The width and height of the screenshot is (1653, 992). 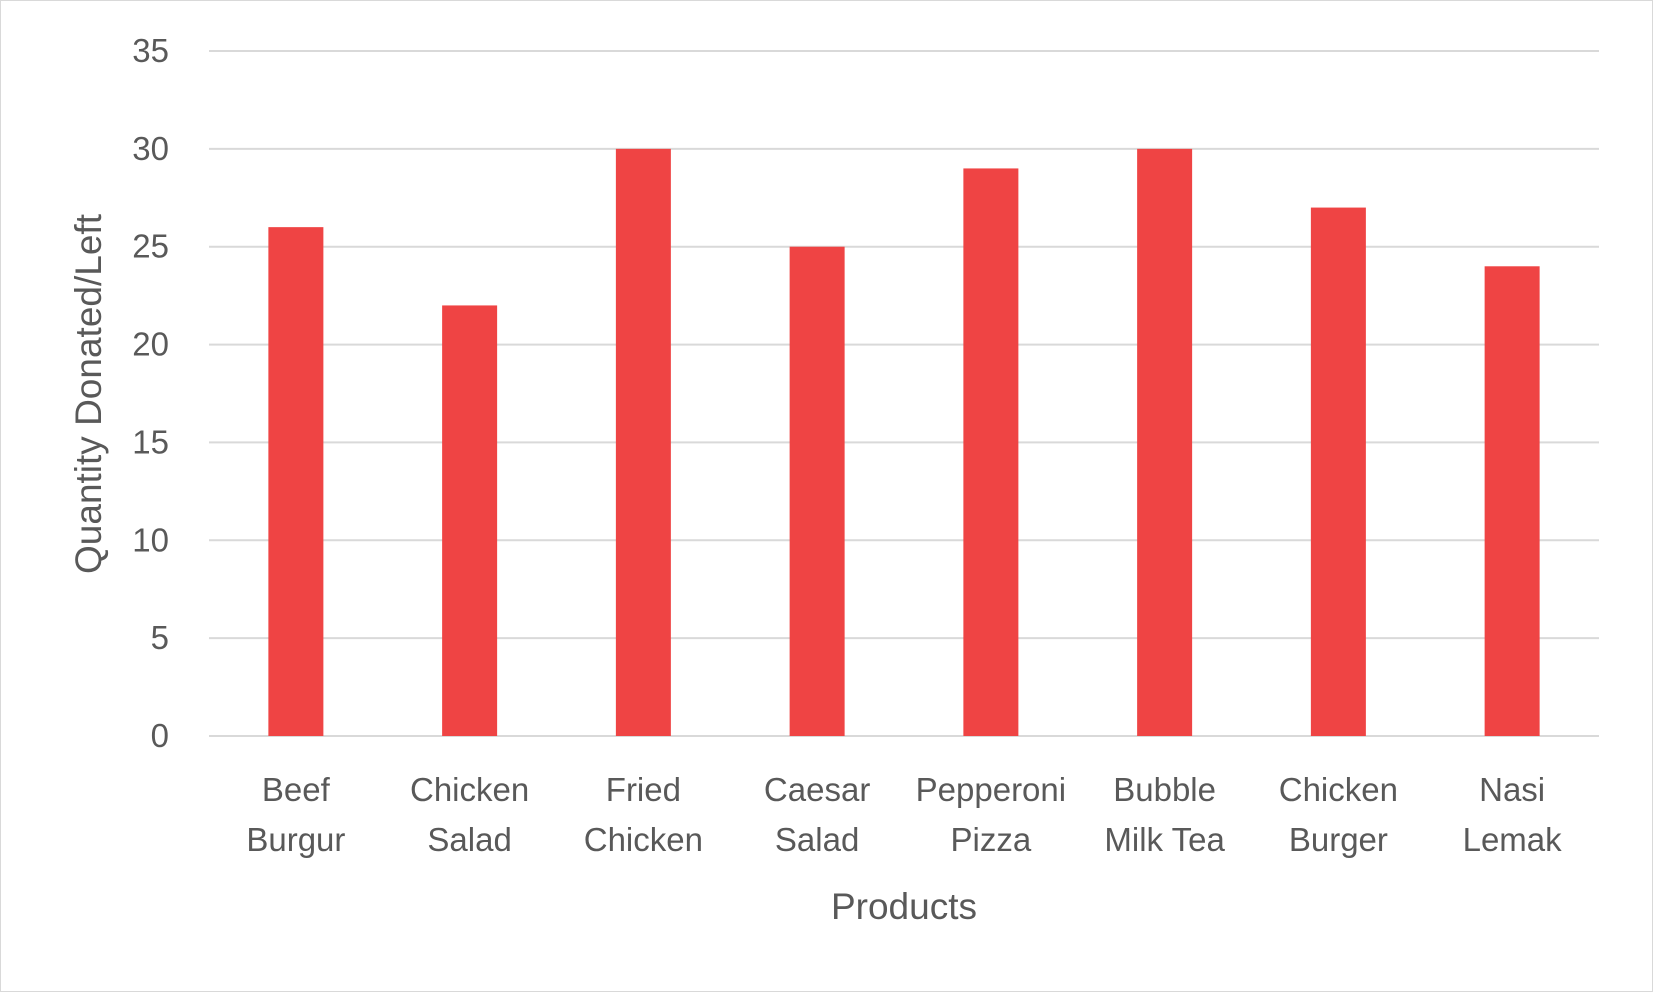 I want to click on y-tick-label: 15, so click(x=150, y=441).